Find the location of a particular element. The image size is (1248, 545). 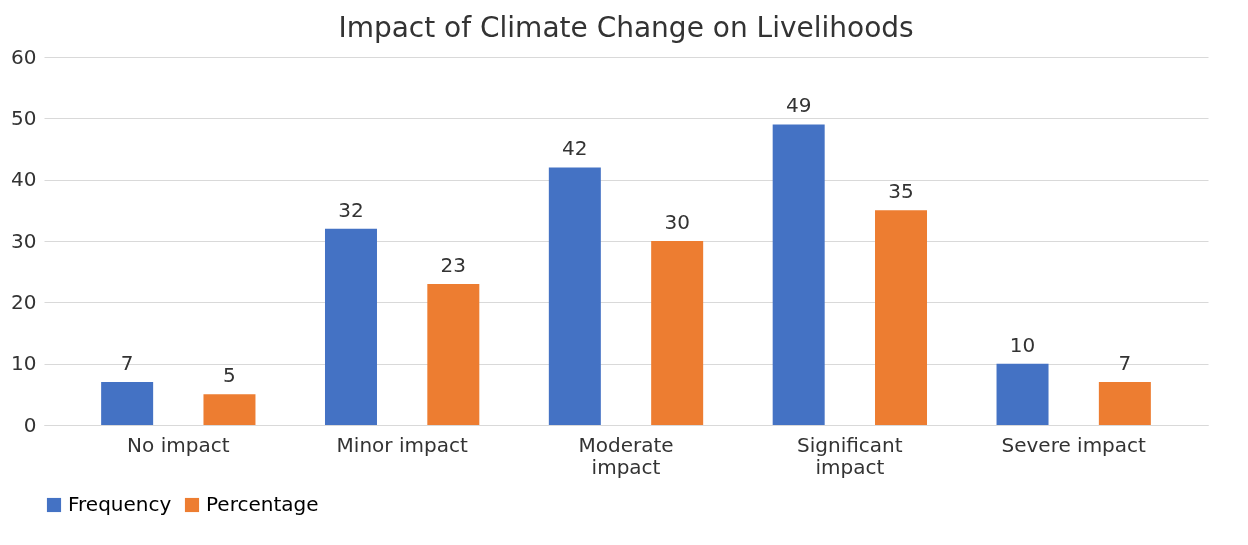

data-label: 35 is located at coordinates (901, 191).